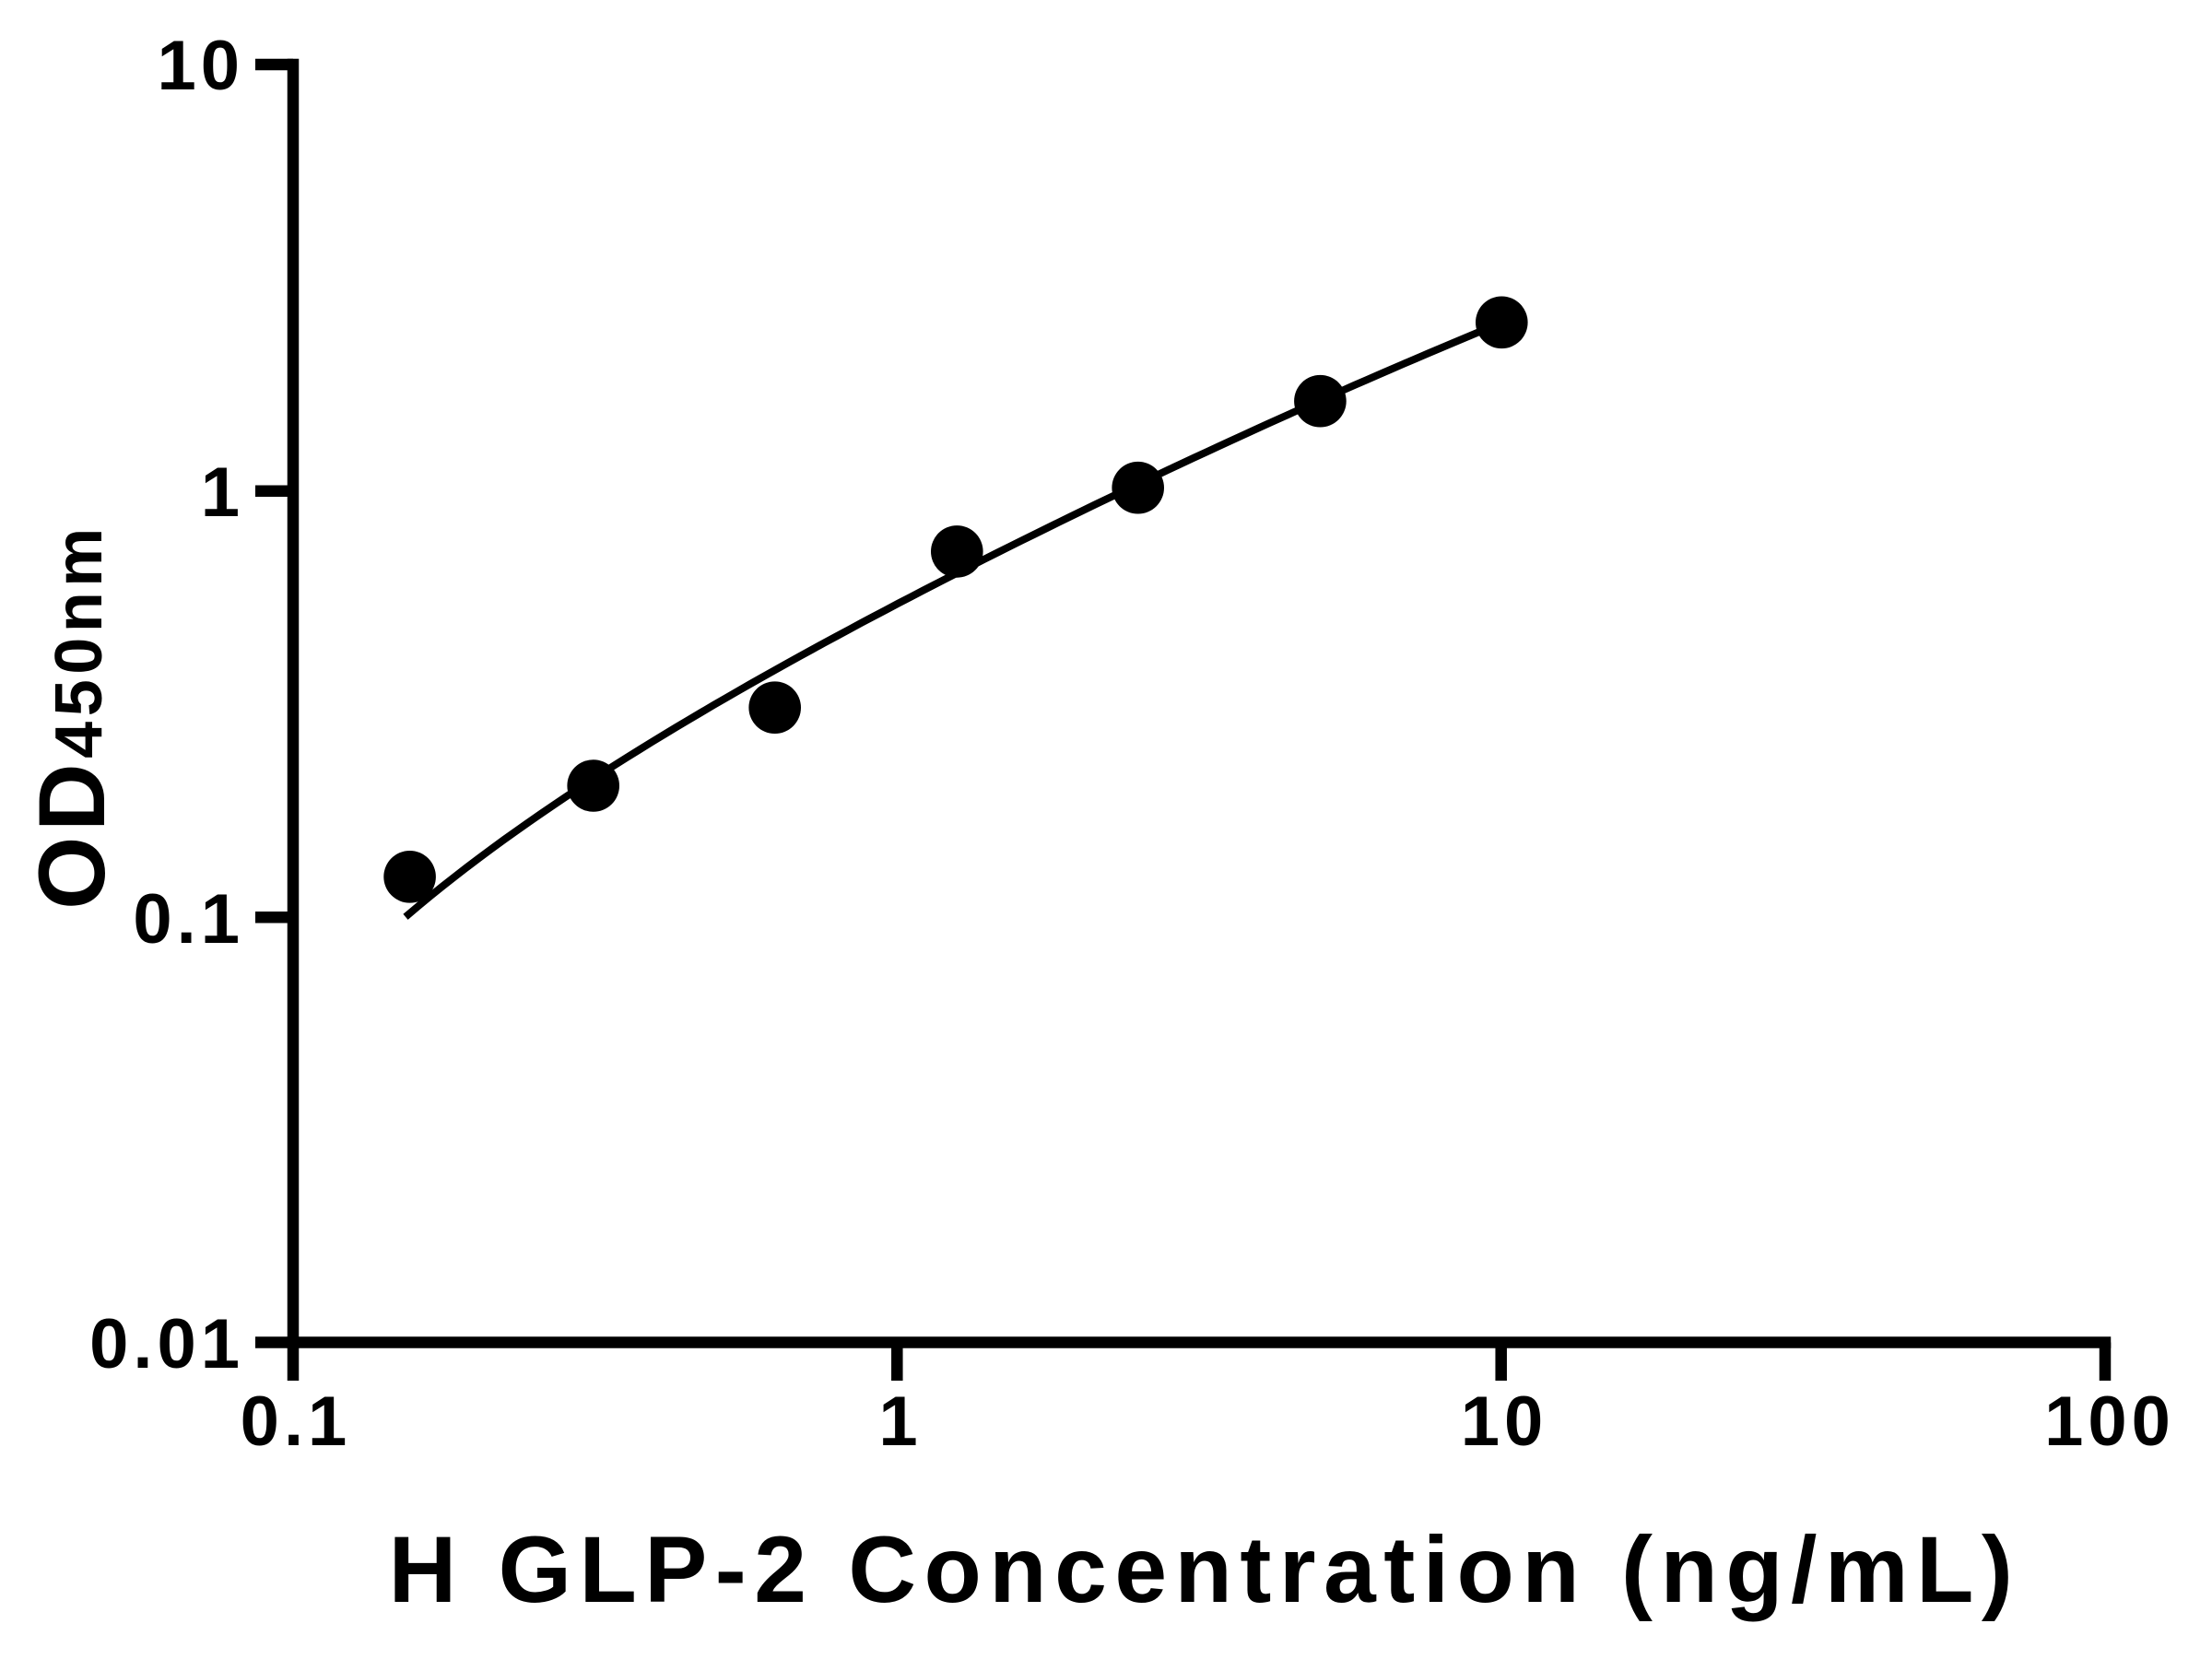 Image resolution: width=2212 pixels, height=1659 pixels. What do you see at coordinates (166, 1344) in the screenshot?
I see `svg-text: 0.01` at bounding box center [166, 1344].